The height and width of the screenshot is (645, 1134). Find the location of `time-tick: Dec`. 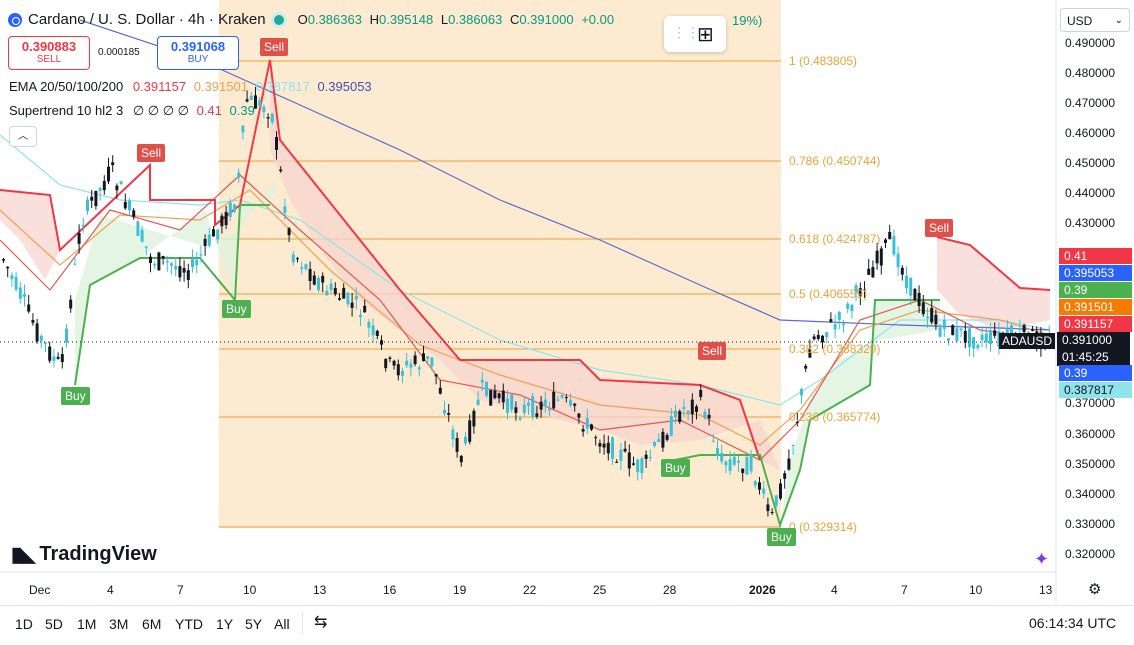

time-tick: Dec is located at coordinates (40, 590).